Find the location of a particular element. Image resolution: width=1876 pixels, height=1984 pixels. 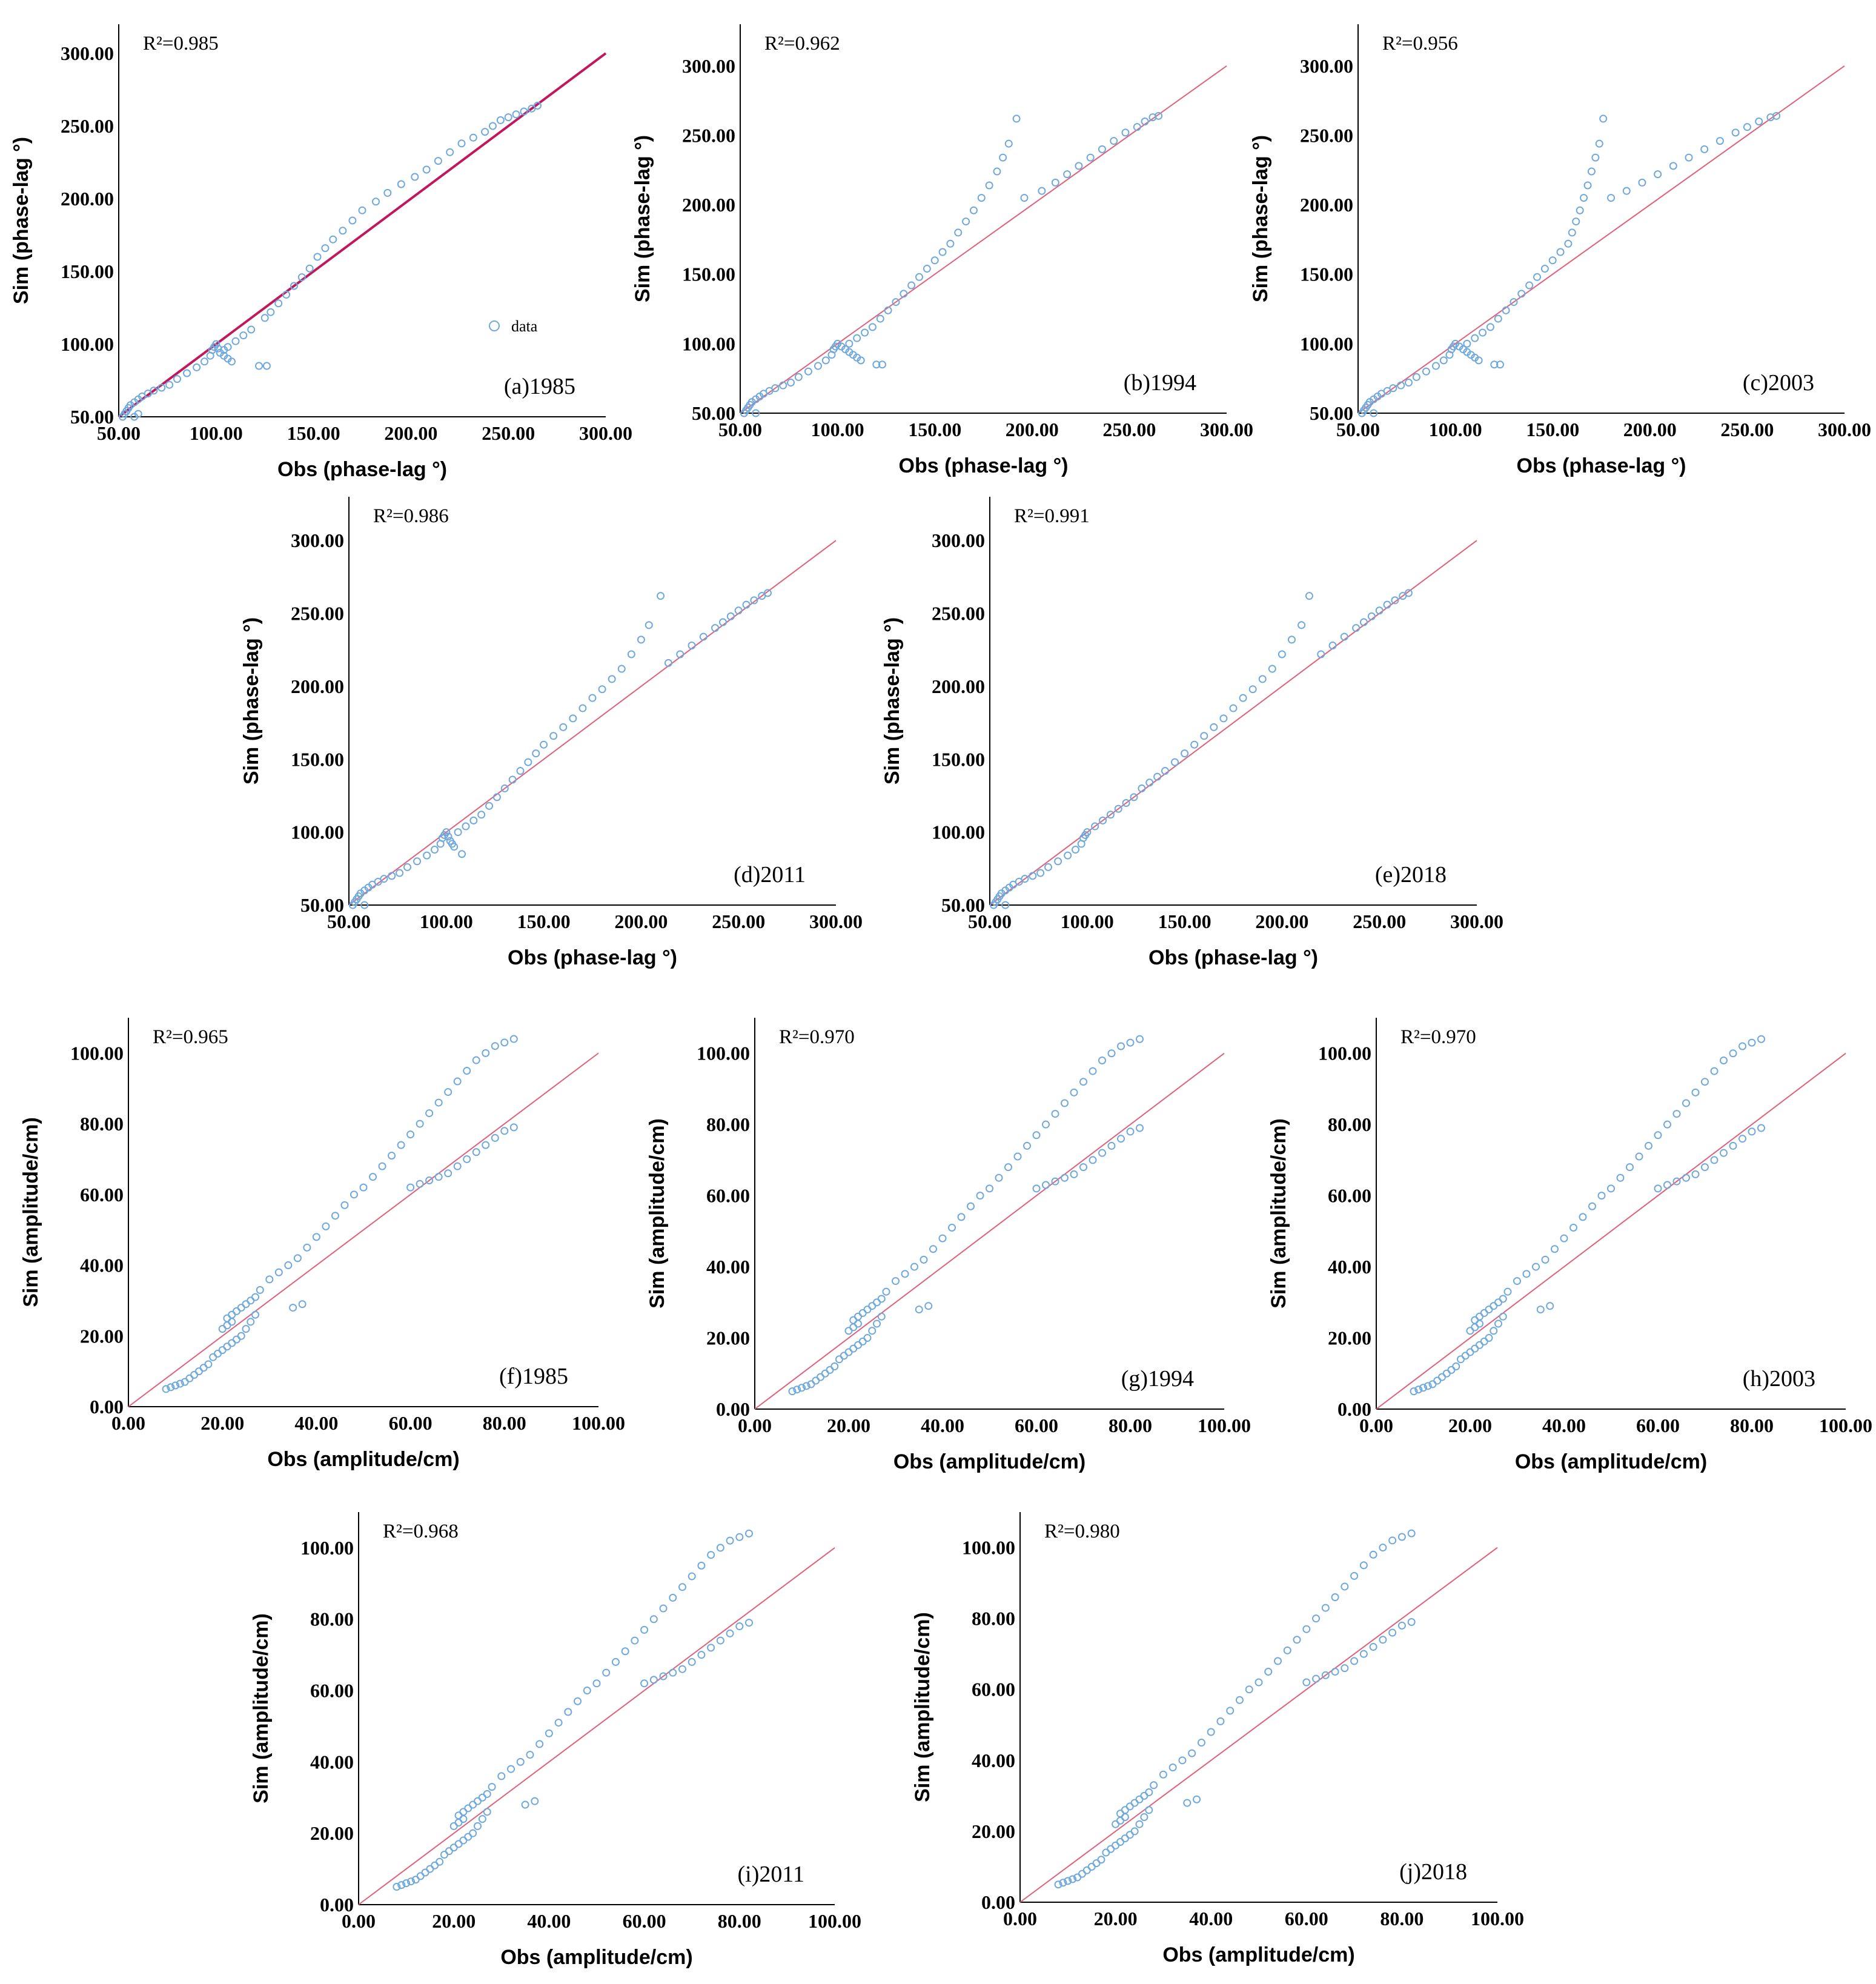

x-axis-label: Obs (amplitude/cm) is located at coordinates (596, 1957).